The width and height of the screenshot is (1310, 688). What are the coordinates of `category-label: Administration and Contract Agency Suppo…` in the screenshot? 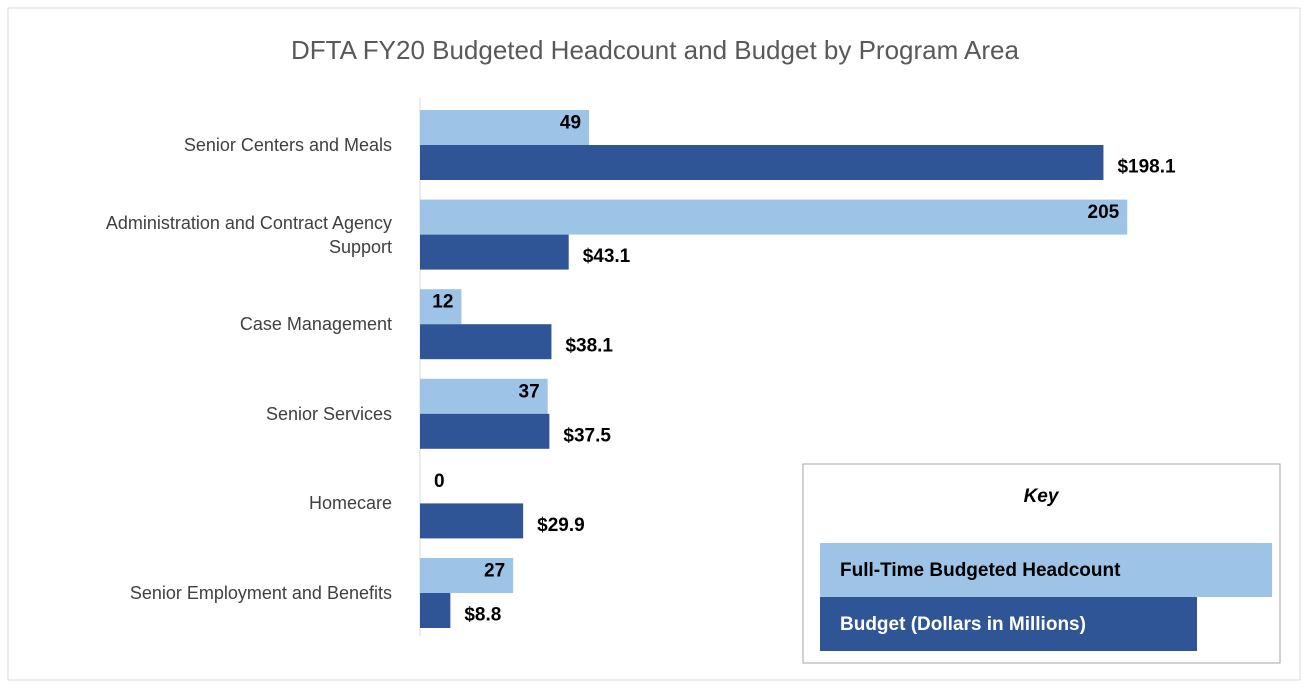 It's located at (248, 234).